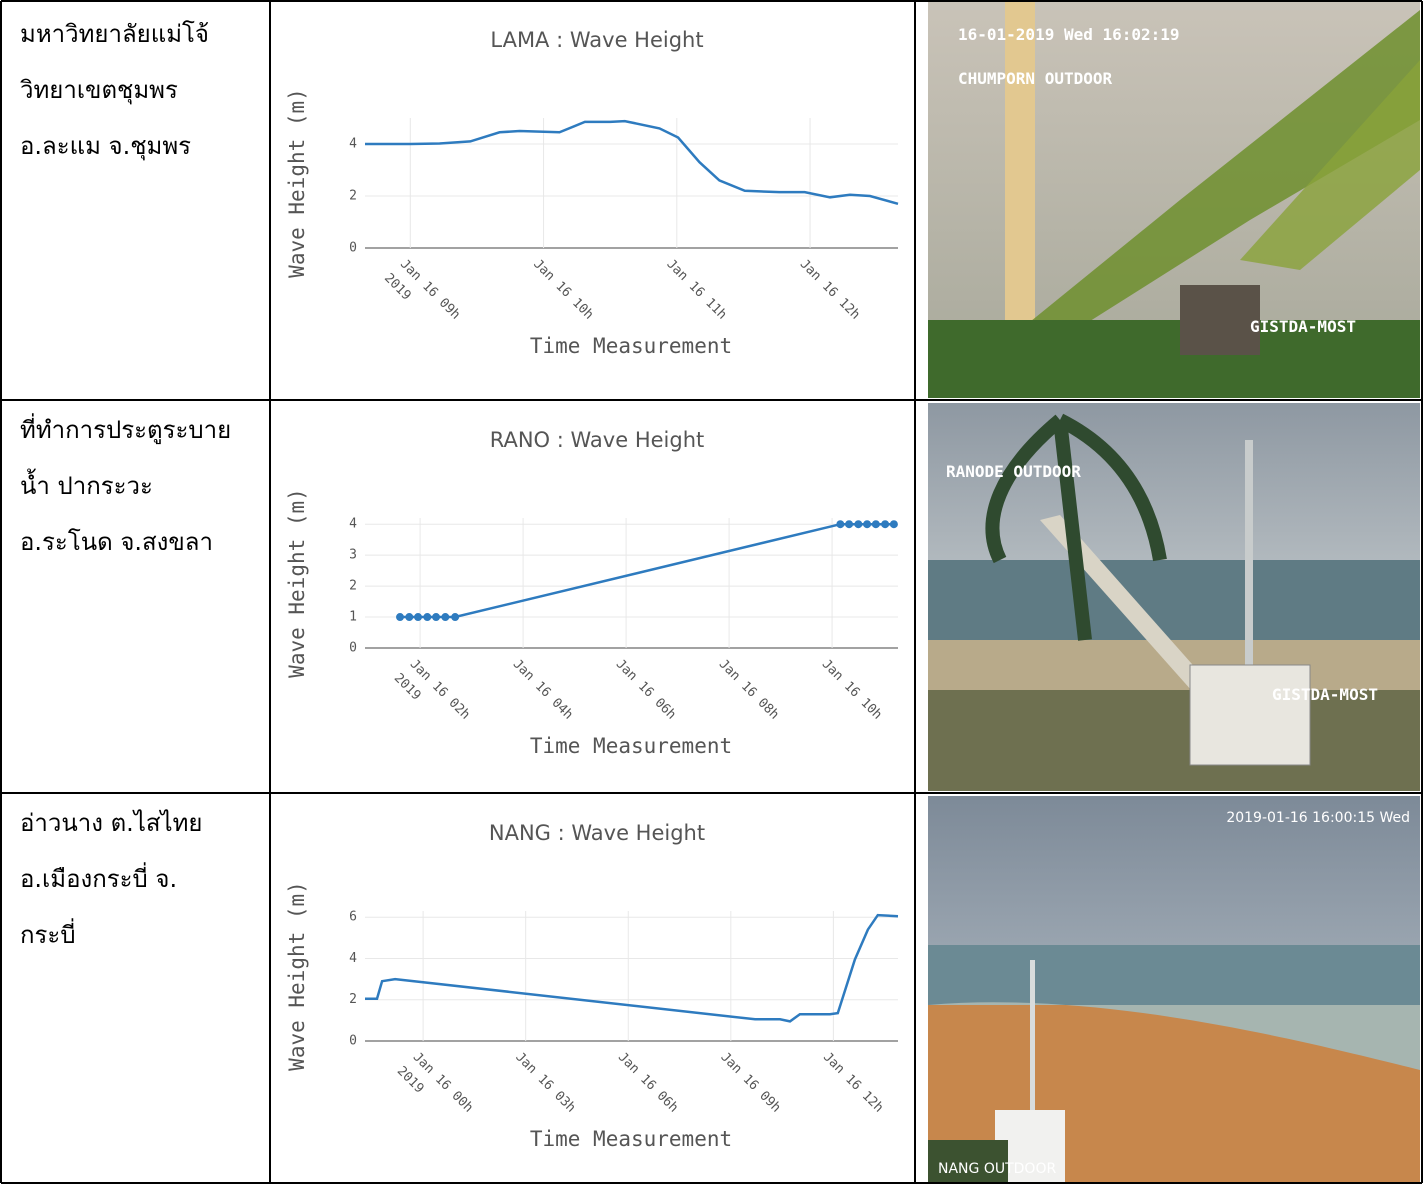  I want to click on location-line: อ.ละแม จ.ชุมพร, so click(105, 146).